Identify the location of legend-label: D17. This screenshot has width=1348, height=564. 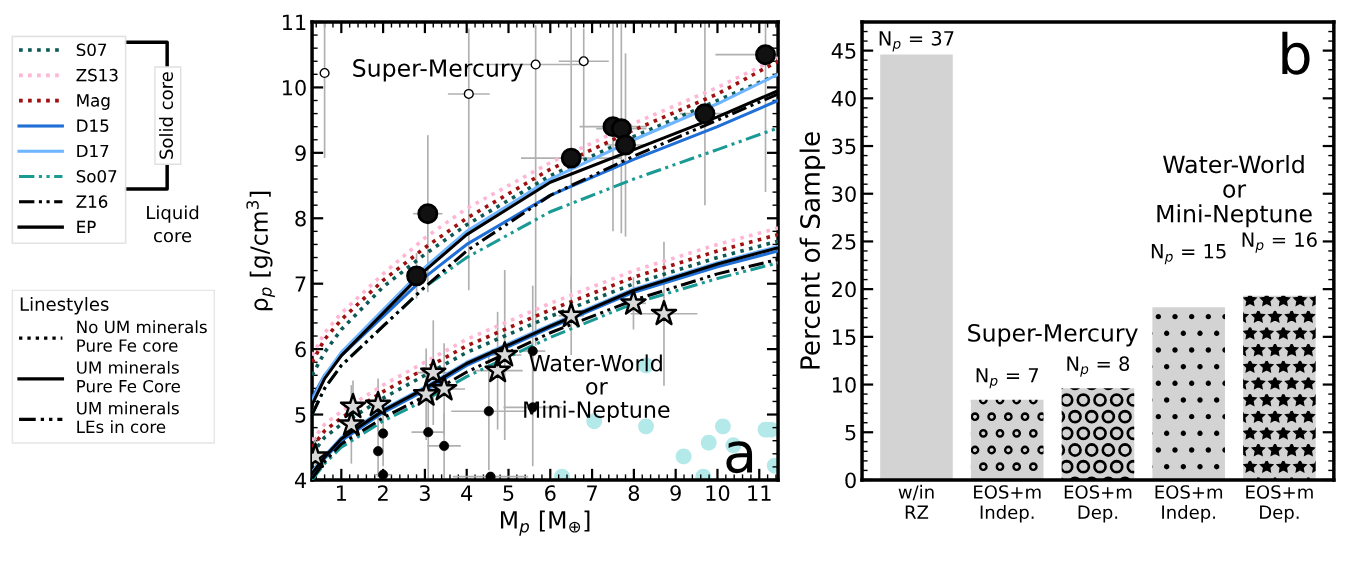
(93, 151).